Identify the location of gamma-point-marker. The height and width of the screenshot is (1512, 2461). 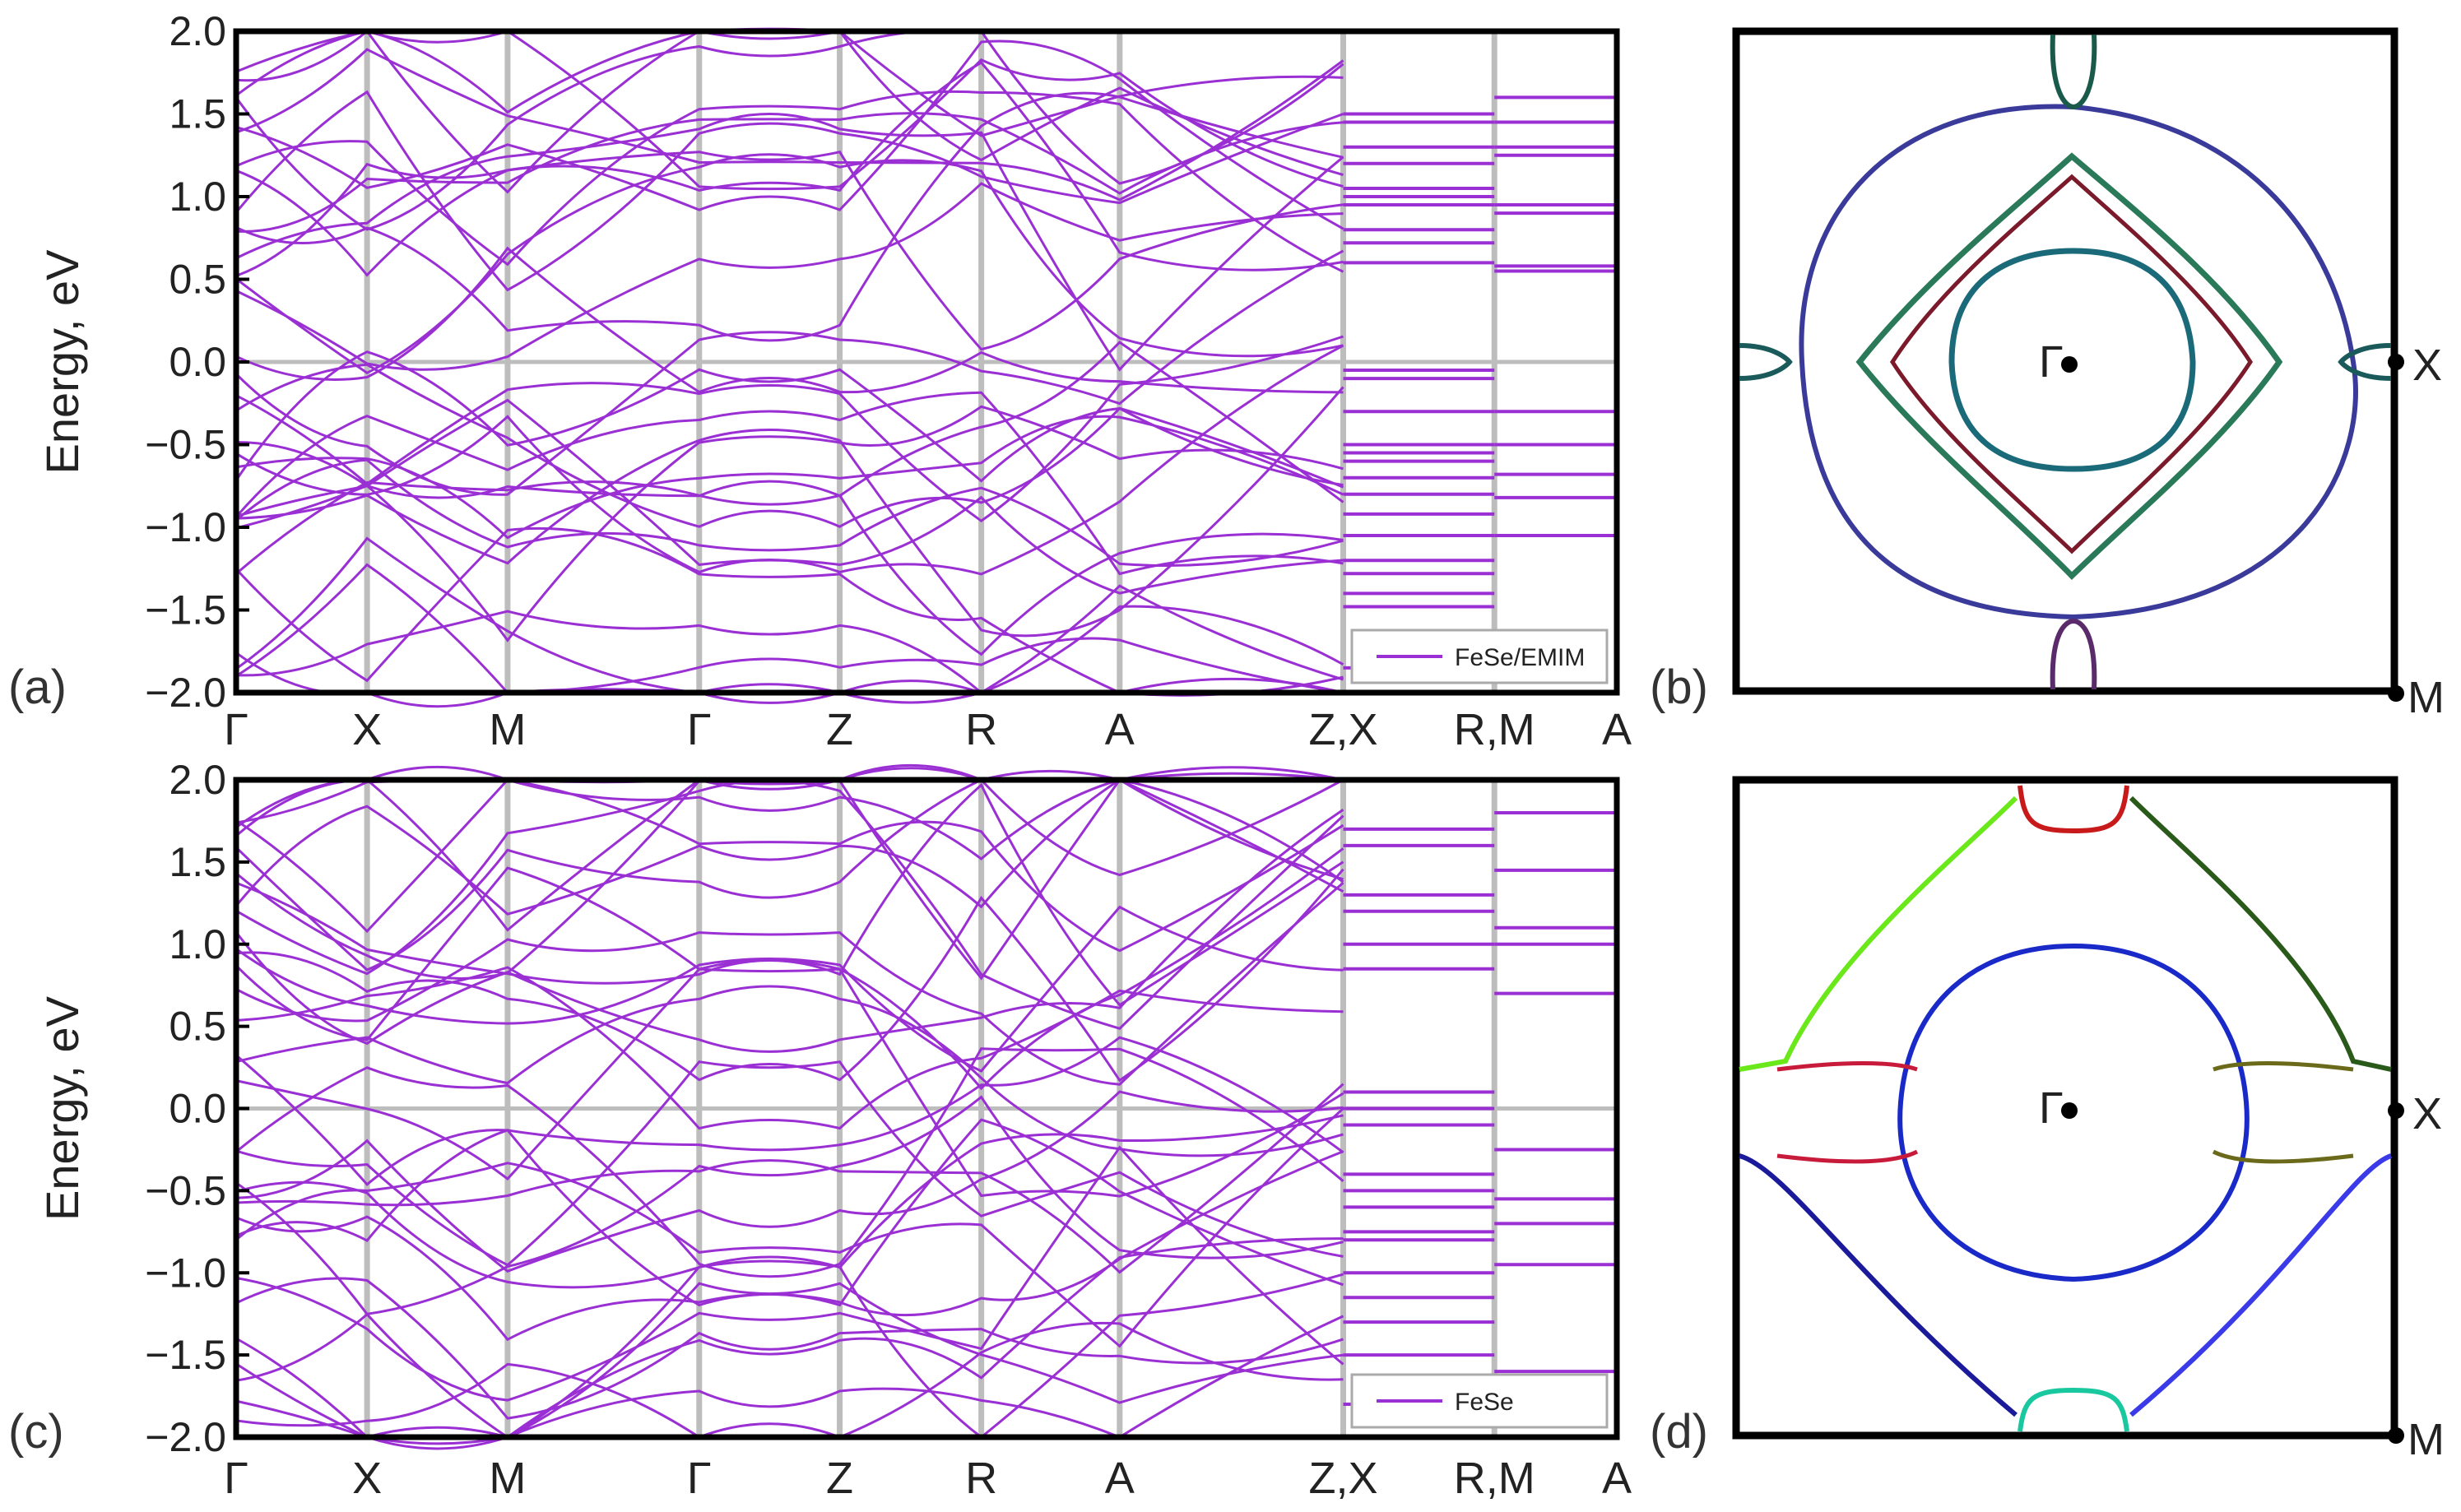
(2069, 364).